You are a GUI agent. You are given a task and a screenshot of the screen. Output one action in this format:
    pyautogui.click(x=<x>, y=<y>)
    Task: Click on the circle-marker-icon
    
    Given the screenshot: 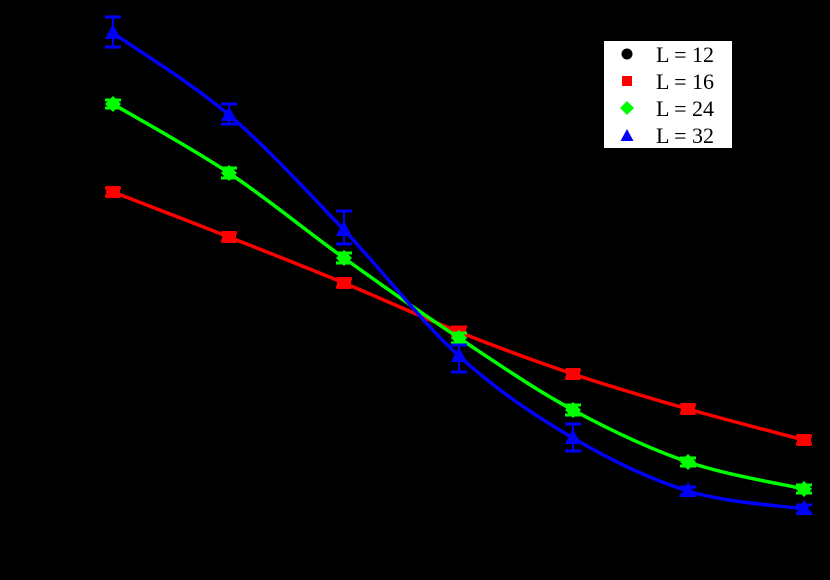 What is the action you would take?
    pyautogui.click(x=627, y=54)
    